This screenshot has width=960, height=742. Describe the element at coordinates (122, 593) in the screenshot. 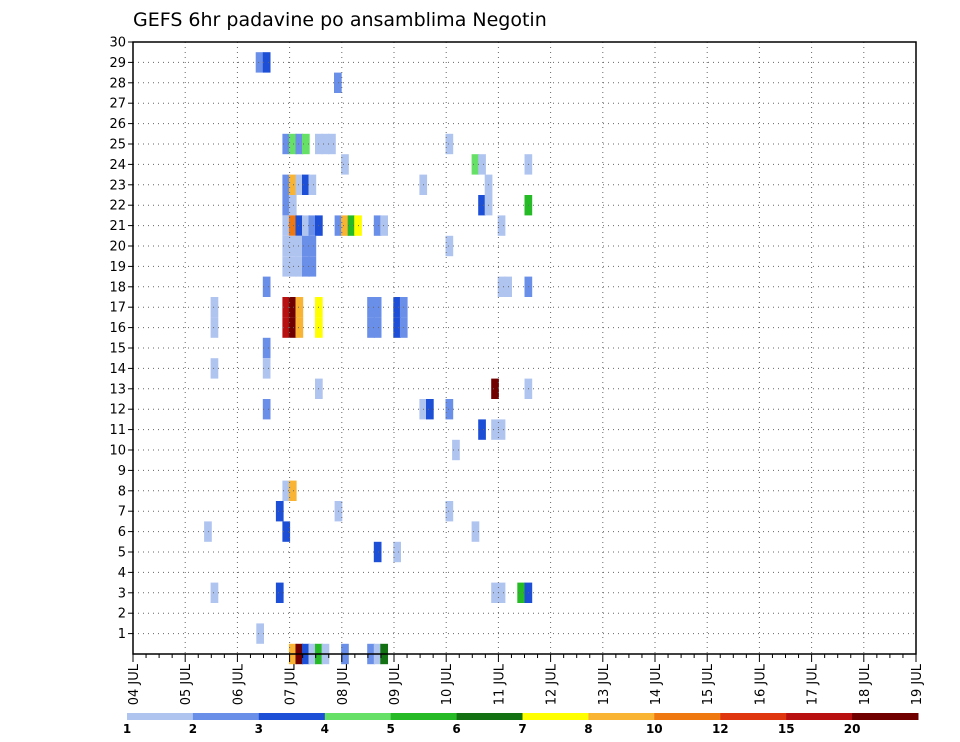

I see `y-tick-label: 3` at that location.